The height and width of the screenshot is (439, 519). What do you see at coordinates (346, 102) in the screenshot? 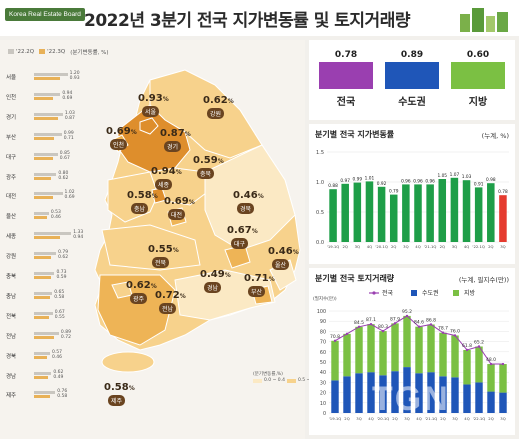
I see `summary-label: 전국` at bounding box center [346, 102].